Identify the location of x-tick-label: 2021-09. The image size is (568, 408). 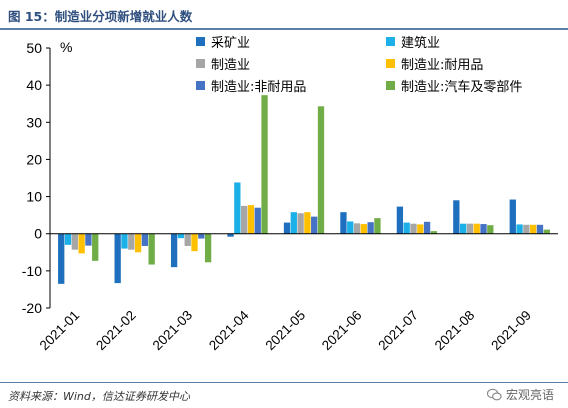
(511, 331).